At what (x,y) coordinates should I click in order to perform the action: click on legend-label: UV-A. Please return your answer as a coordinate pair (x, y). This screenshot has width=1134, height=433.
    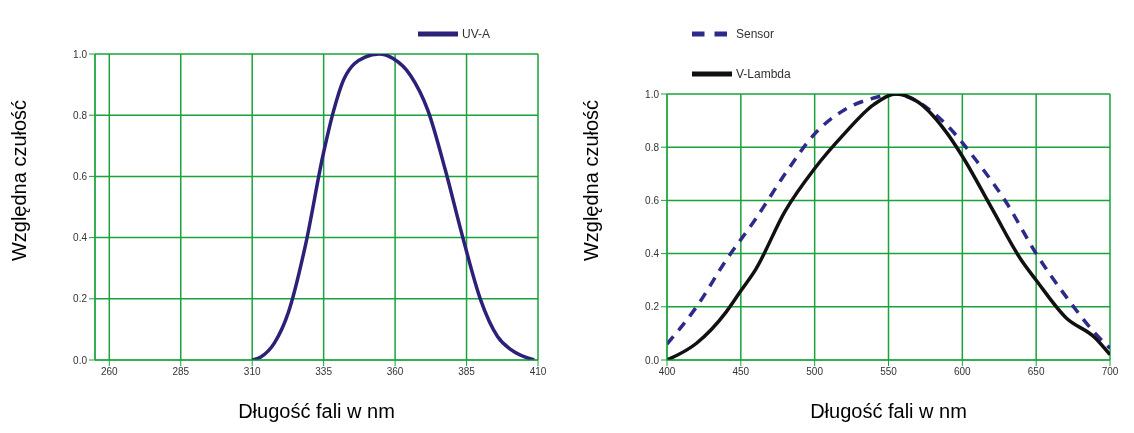
    Looking at the image, I should click on (475, 33).